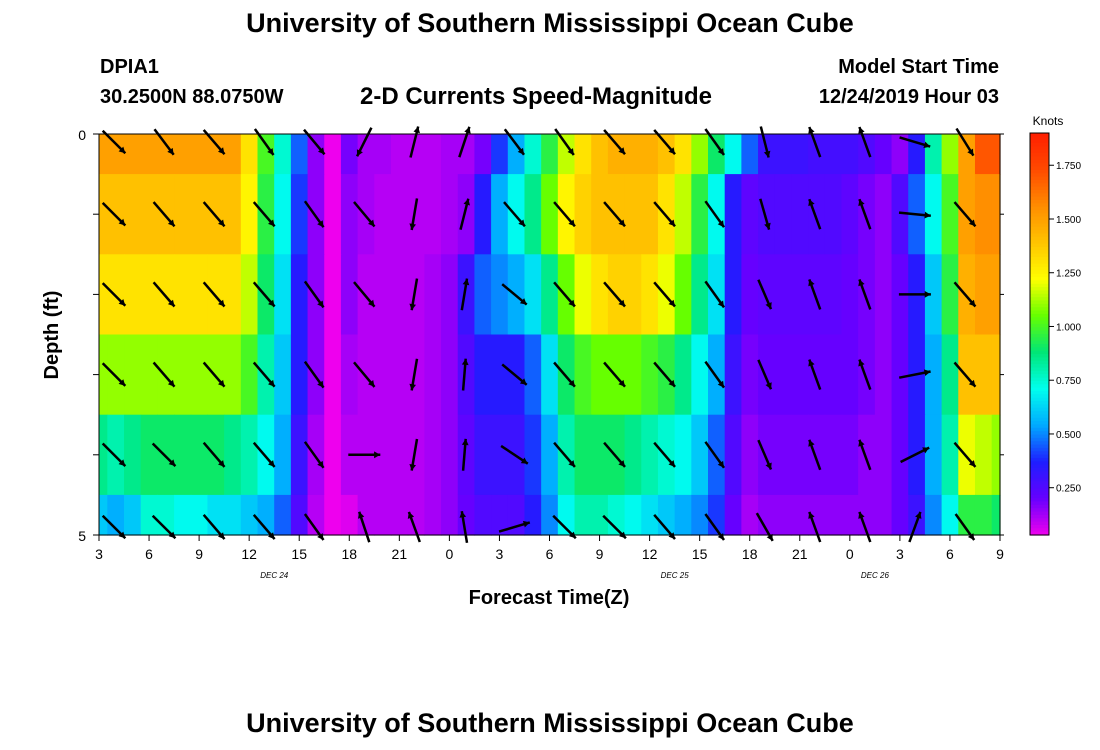 Image resolution: width=1100 pixels, height=750 pixels. What do you see at coordinates (1068, 381) in the screenshot?
I see `colorbar-tick-label: 0.750` at bounding box center [1068, 381].